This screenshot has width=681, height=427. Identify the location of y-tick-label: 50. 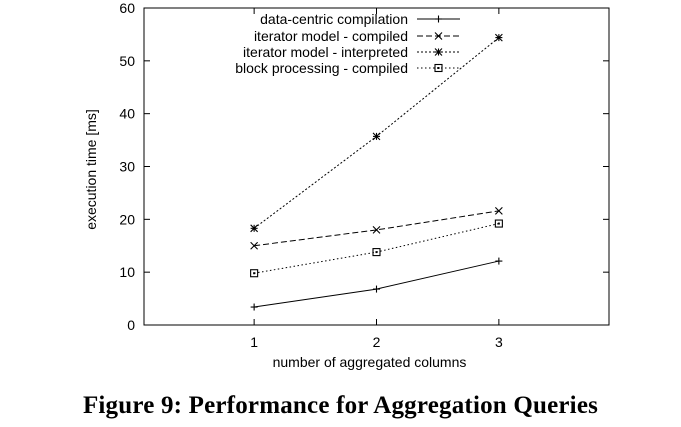
(127, 61).